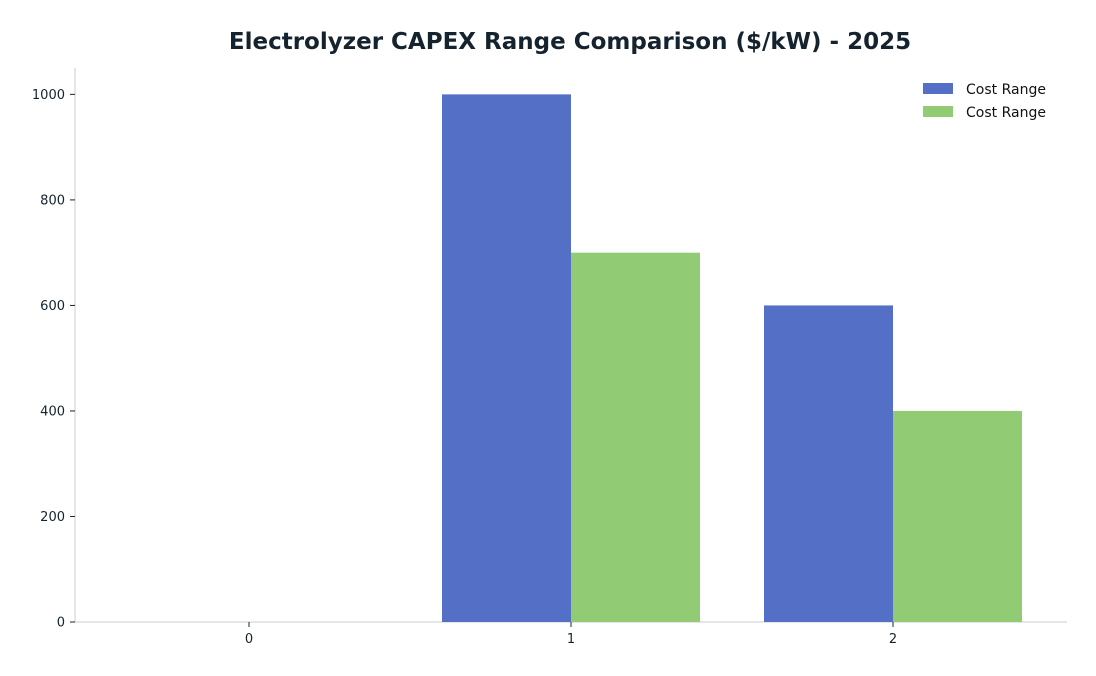 Image resolution: width=1096 pixels, height=676 pixels. I want to click on x-tick-label: 2, so click(893, 639).